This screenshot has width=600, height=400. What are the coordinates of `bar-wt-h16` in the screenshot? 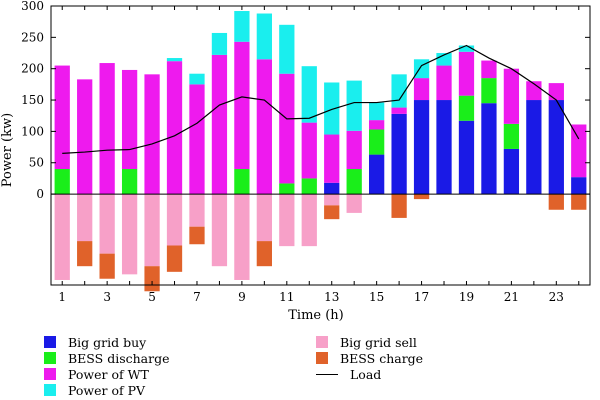 It's located at (399, 110).